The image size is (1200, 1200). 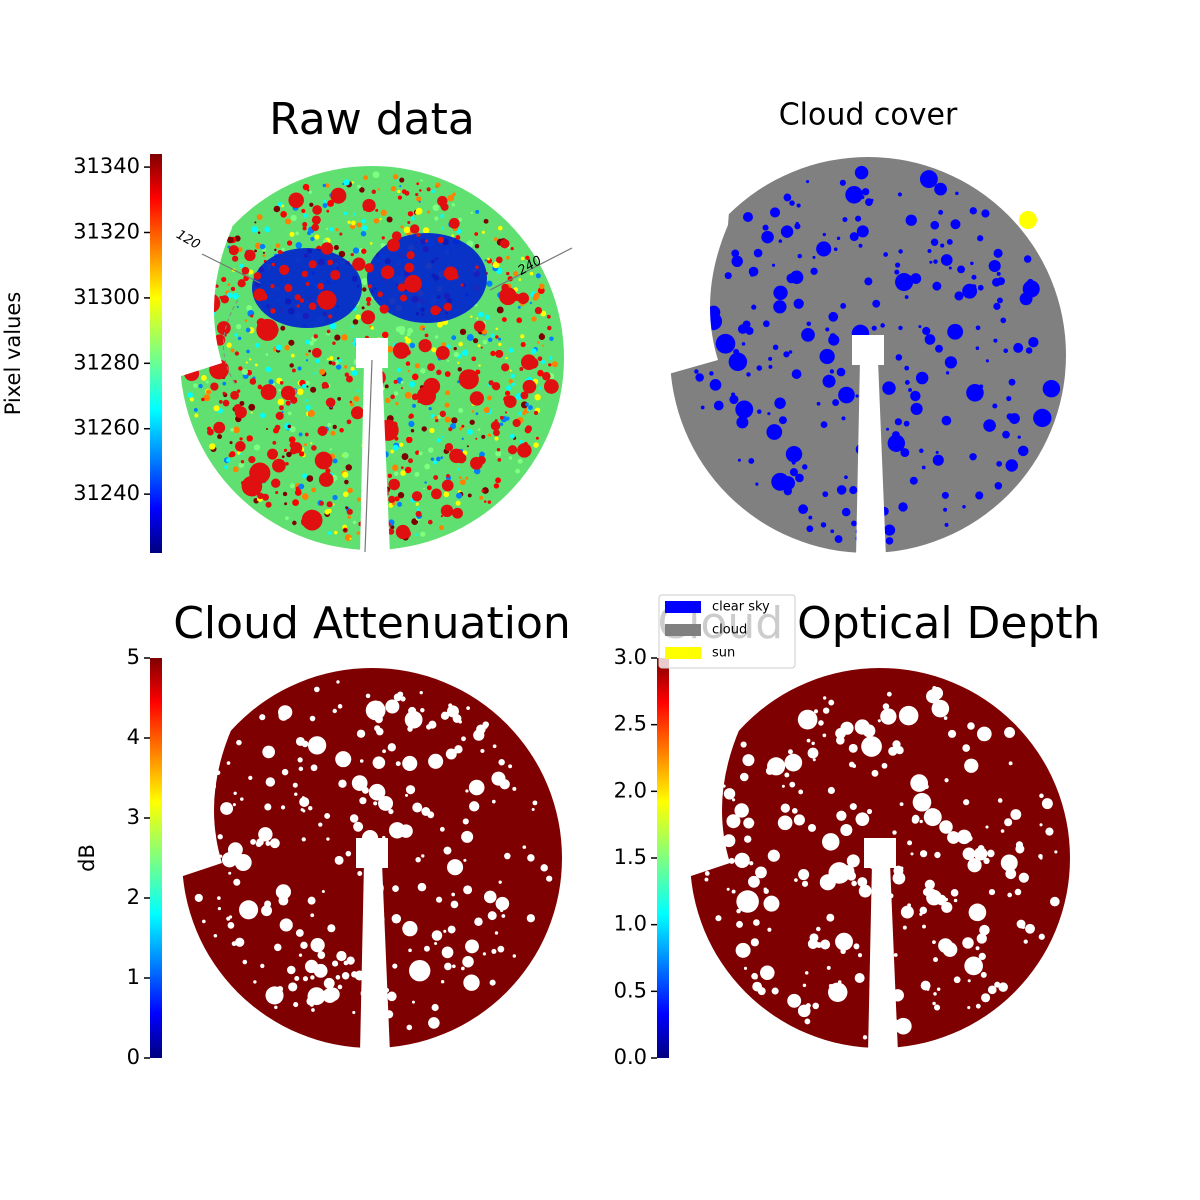 I want to click on colorbar-tick-label: 31320, so click(x=106, y=231).